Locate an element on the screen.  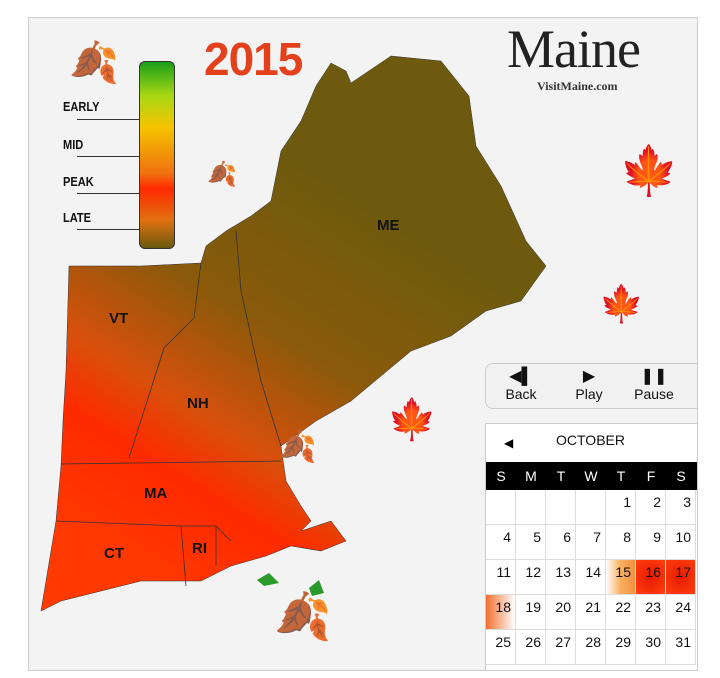
play-label: Play is located at coordinates (589, 394).